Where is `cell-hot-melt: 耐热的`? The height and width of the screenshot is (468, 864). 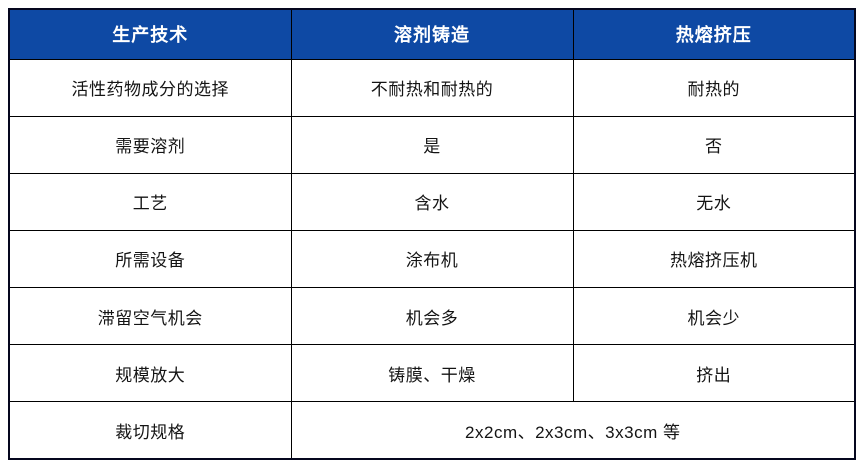
cell-hot-melt: 耐热的 is located at coordinates (714, 87).